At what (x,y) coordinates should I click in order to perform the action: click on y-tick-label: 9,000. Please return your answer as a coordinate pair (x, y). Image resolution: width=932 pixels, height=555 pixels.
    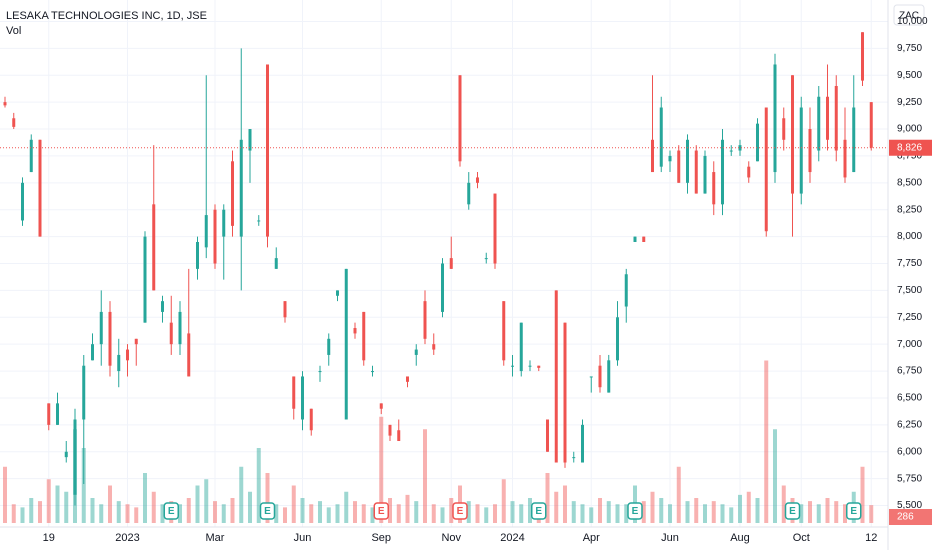
    Looking at the image, I should click on (909, 129).